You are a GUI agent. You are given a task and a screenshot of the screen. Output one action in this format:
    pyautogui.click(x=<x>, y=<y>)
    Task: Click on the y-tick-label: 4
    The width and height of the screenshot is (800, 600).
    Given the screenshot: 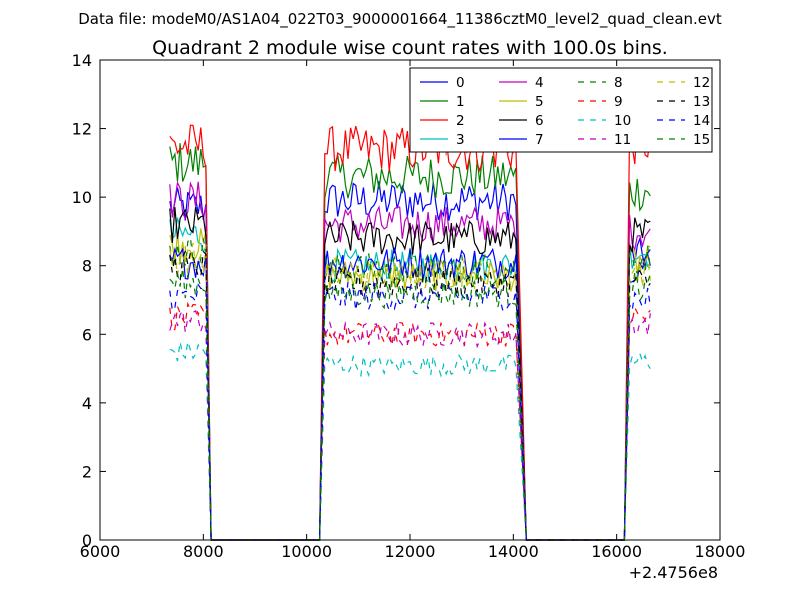 What is the action you would take?
    pyautogui.click(x=87, y=403)
    